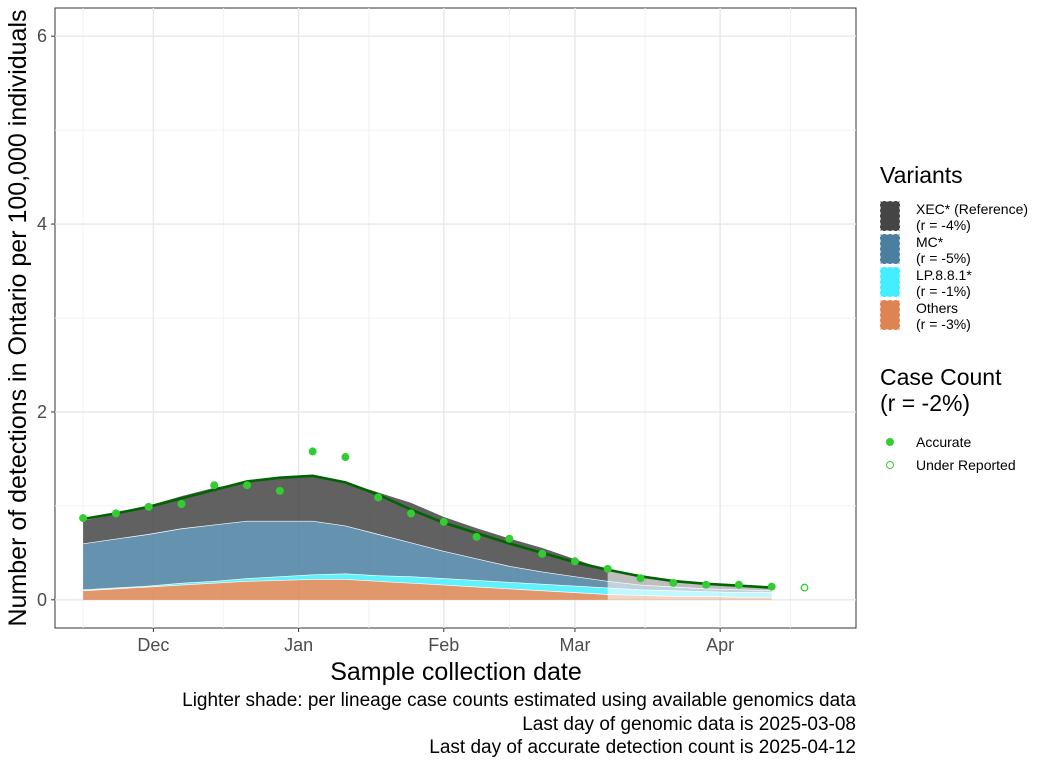 The width and height of the screenshot is (1056, 768). Describe the element at coordinates (943, 250) in the screenshot. I see `legend-label-mc: MC* (r = -5%)` at that location.